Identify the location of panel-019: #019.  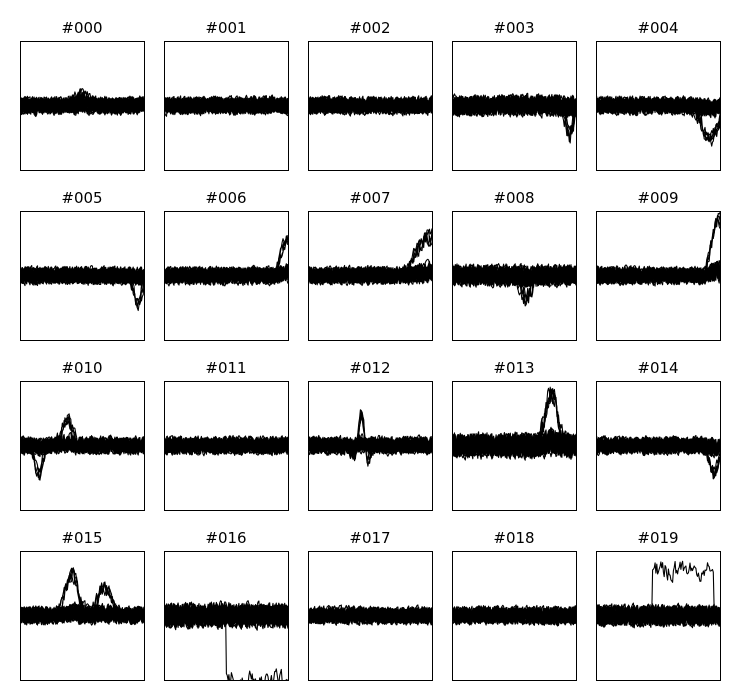
(658, 605).